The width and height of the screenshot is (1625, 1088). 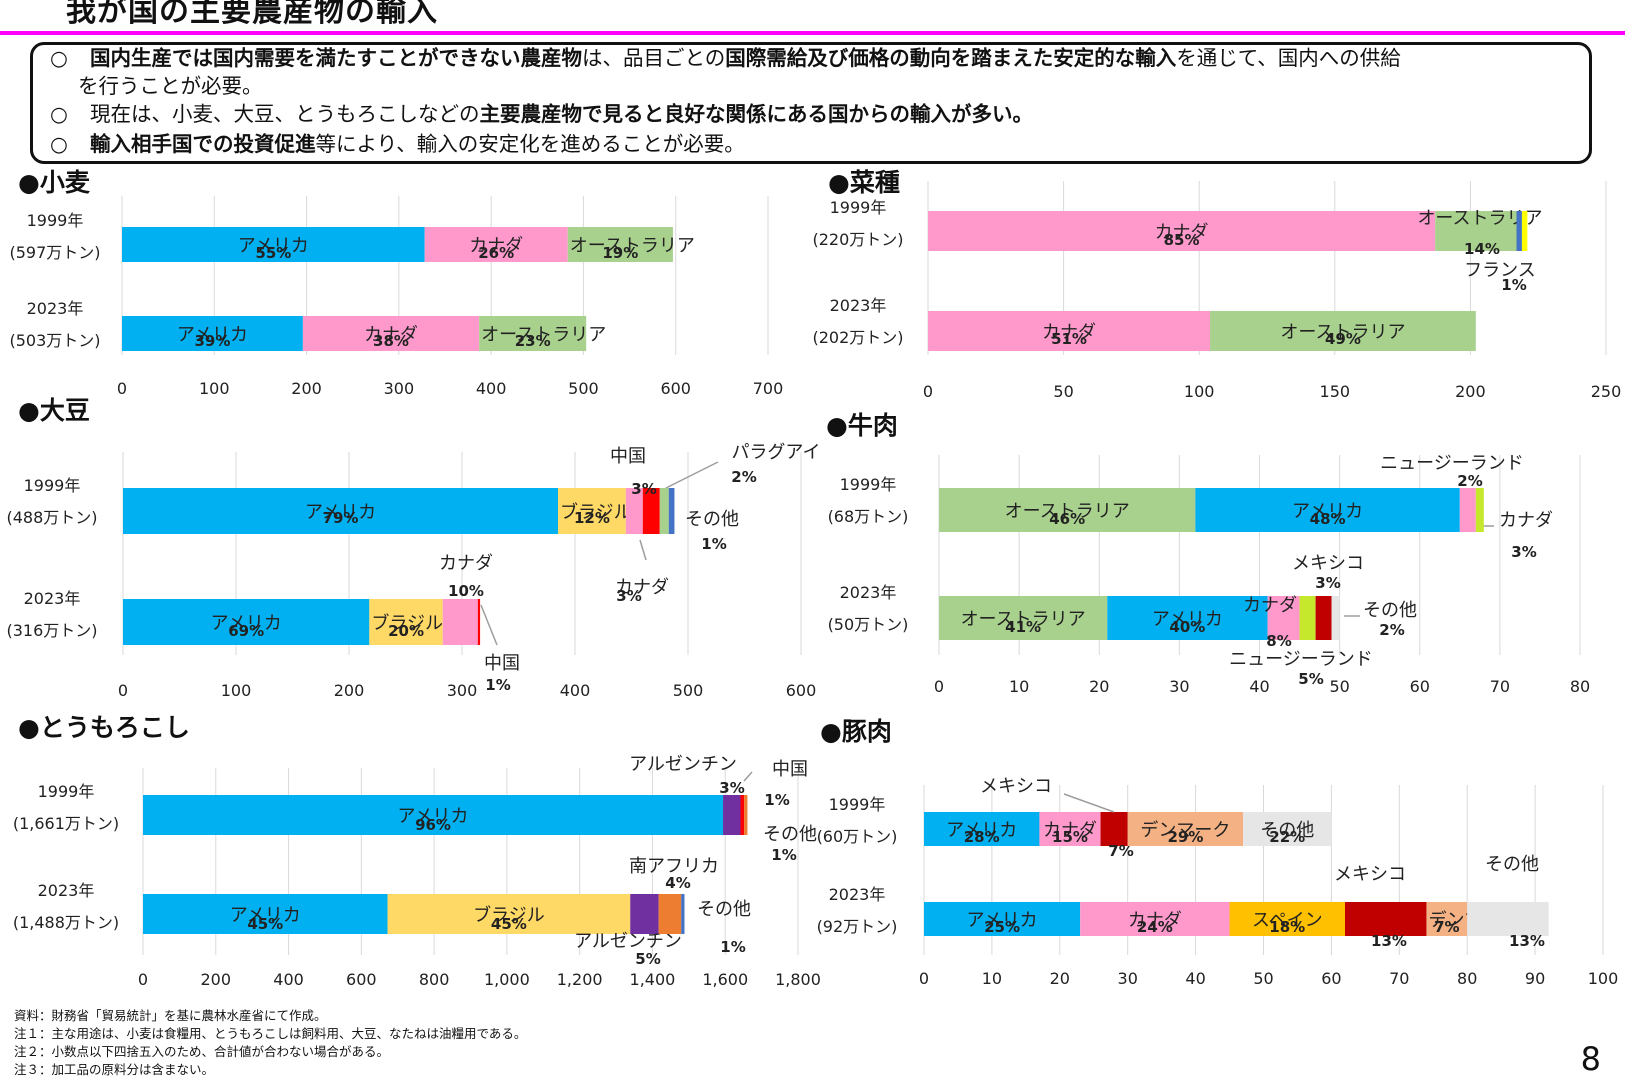 I want to click on segment-name-label: パラグアイ, so click(x=775, y=452).